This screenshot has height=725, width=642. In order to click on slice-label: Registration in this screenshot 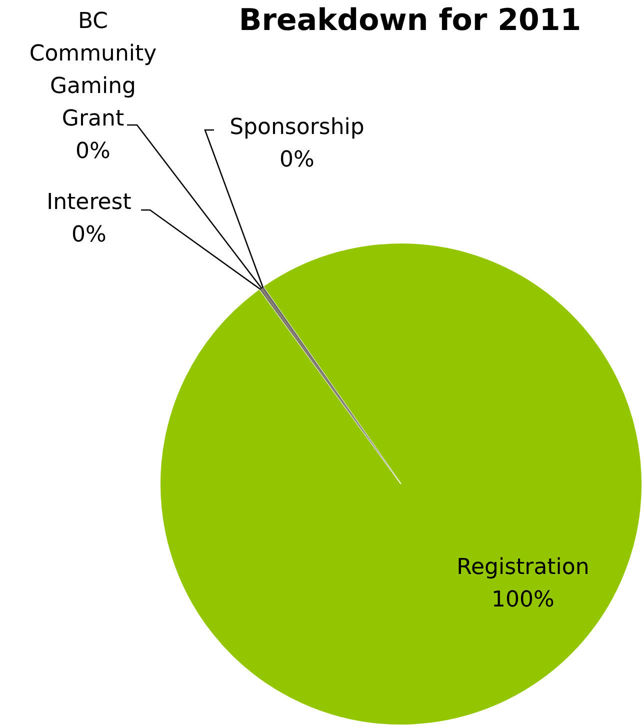, I will do `click(523, 567)`.